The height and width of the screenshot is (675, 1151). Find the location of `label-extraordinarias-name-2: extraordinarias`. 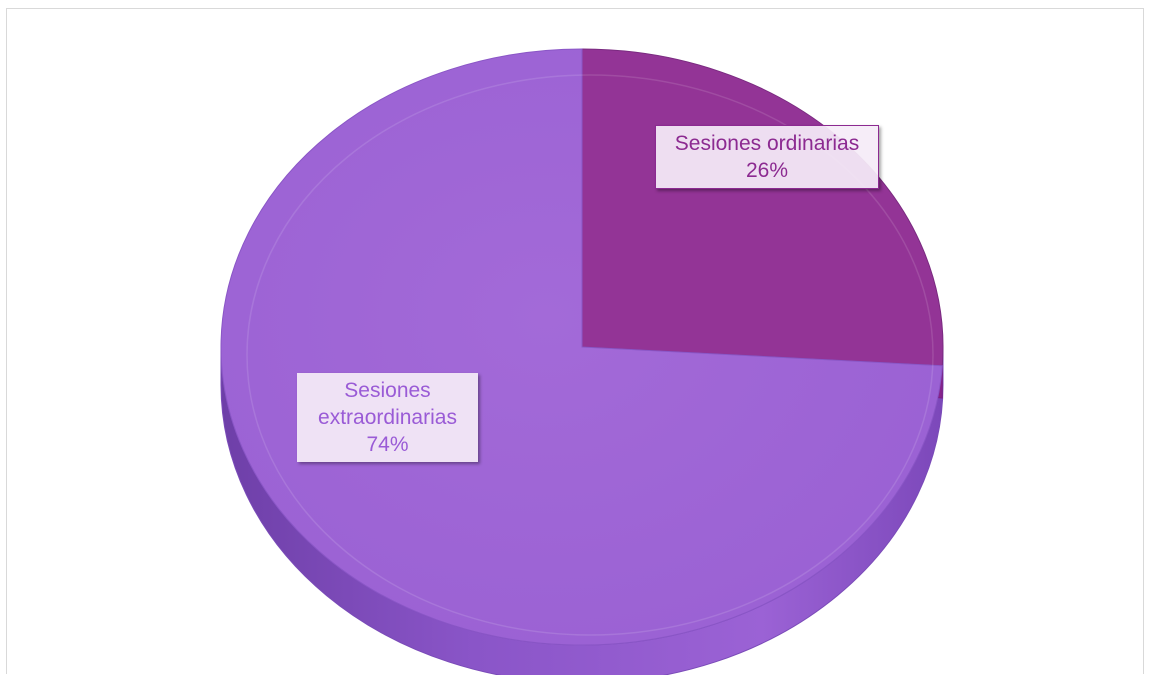

label-extraordinarias-name-2: extraordinarias is located at coordinates (387, 417).